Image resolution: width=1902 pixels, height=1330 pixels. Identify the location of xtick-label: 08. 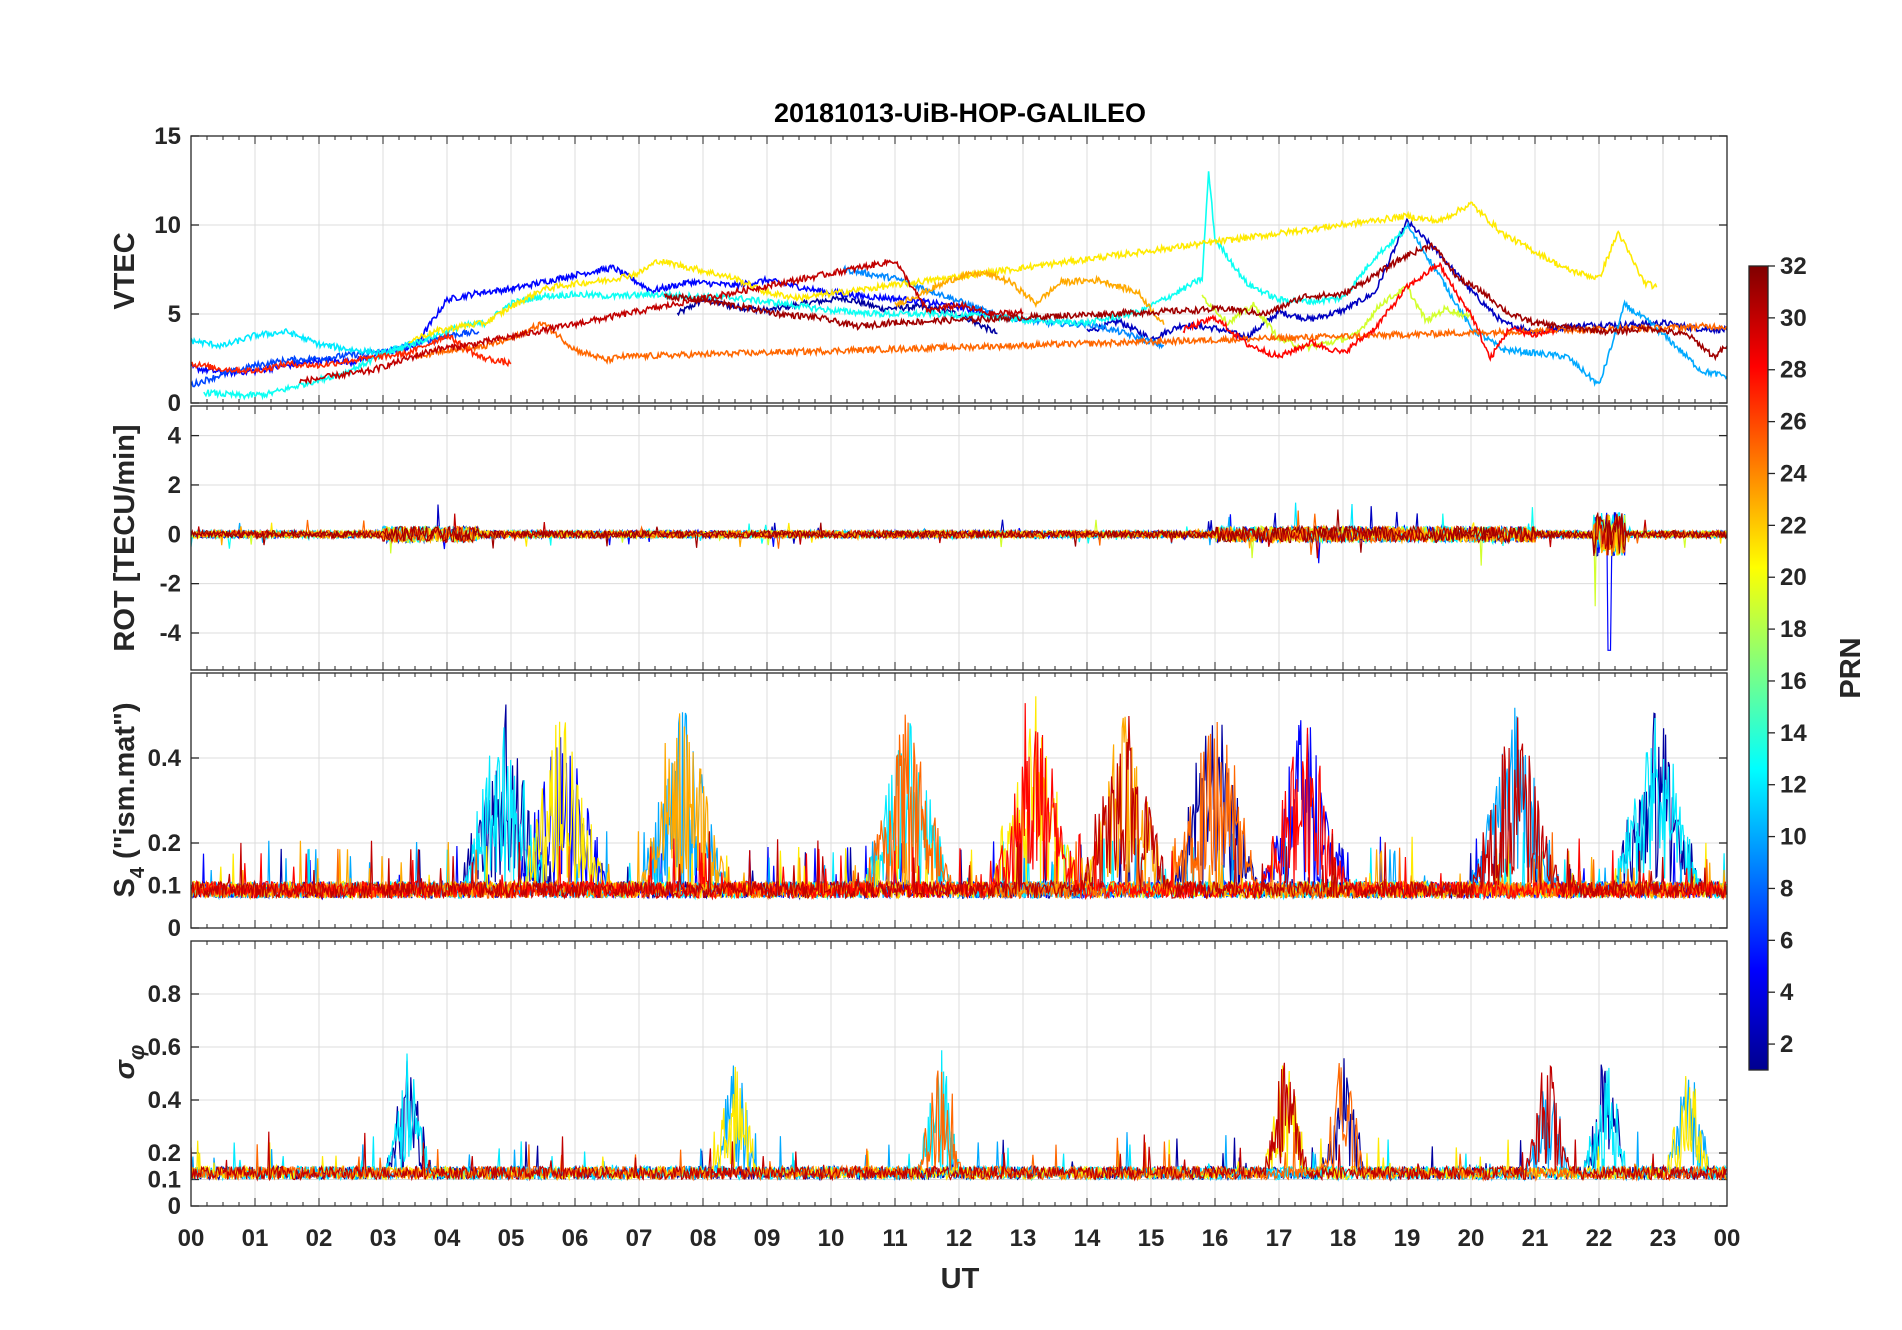
(703, 1238).